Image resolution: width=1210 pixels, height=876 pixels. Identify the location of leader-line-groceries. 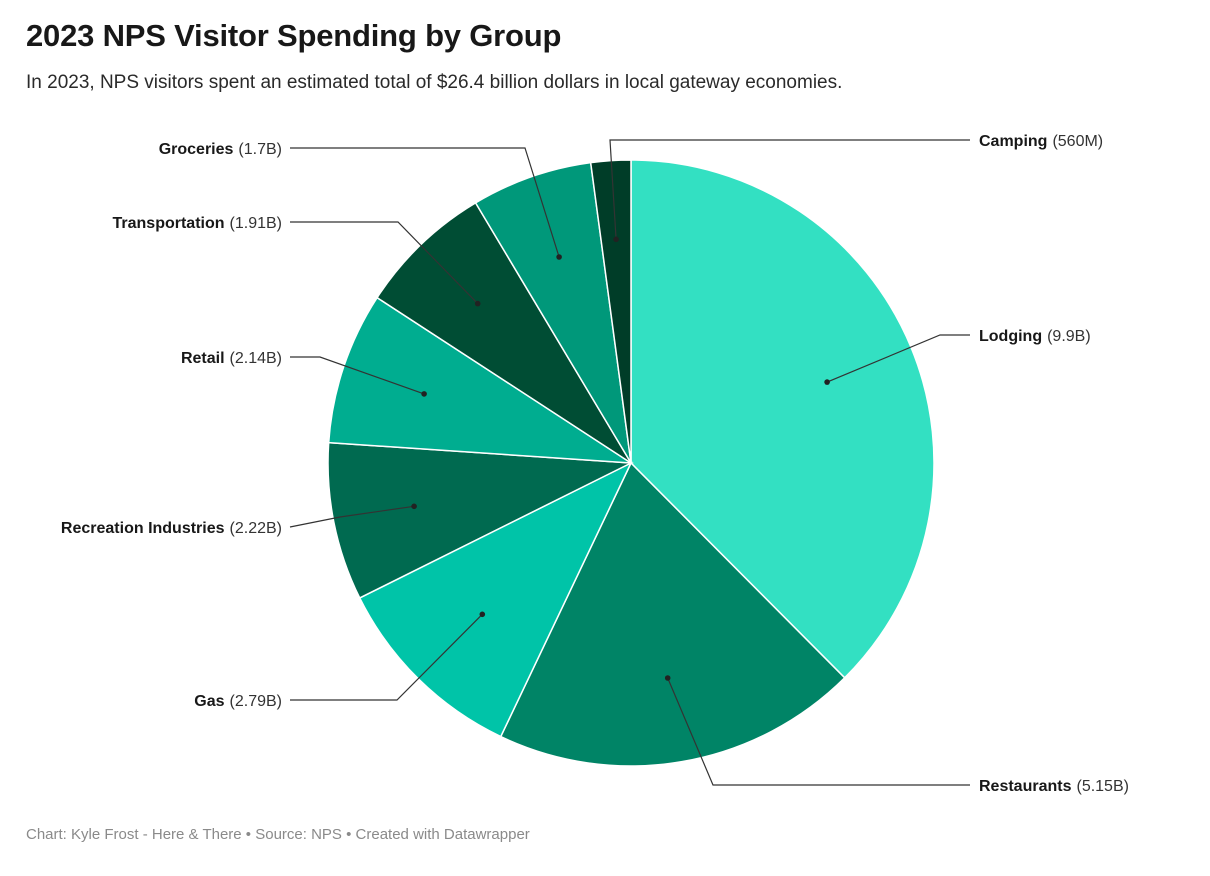
(425, 202).